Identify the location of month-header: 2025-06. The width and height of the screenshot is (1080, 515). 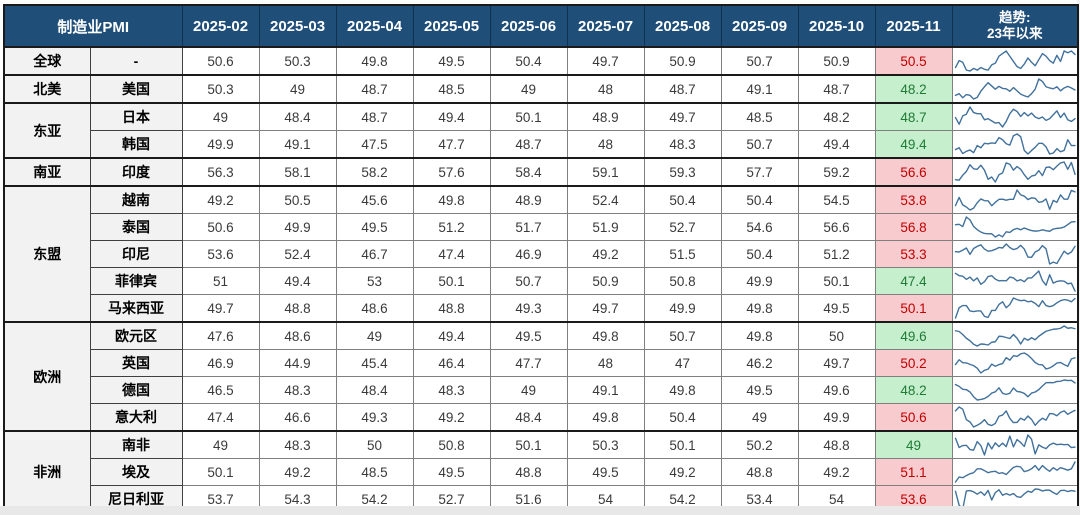
(528, 26).